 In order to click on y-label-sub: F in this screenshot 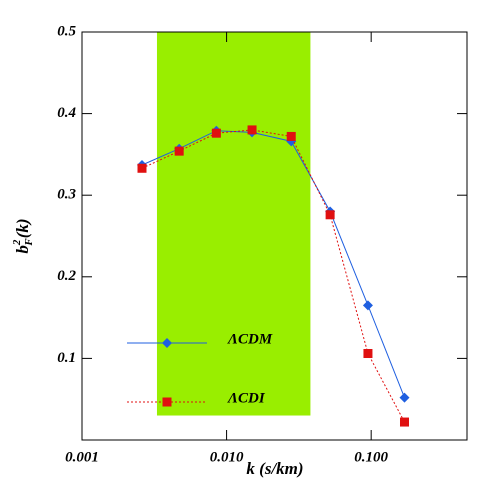, I will do `click(29, 242)`.